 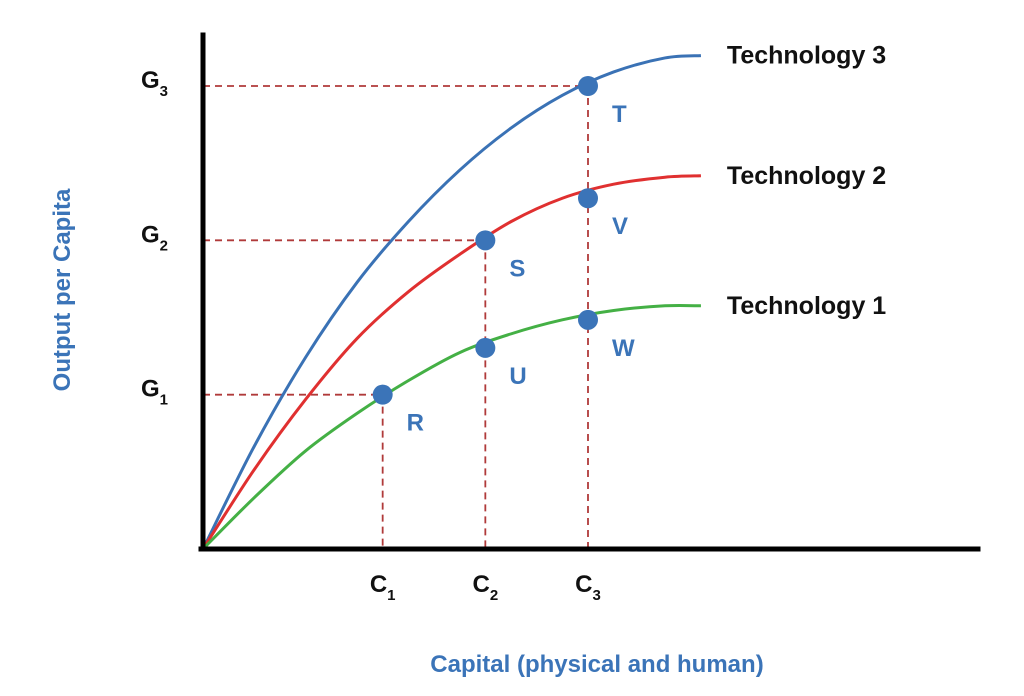 What do you see at coordinates (382, 394) in the screenshot?
I see `point-r` at bounding box center [382, 394].